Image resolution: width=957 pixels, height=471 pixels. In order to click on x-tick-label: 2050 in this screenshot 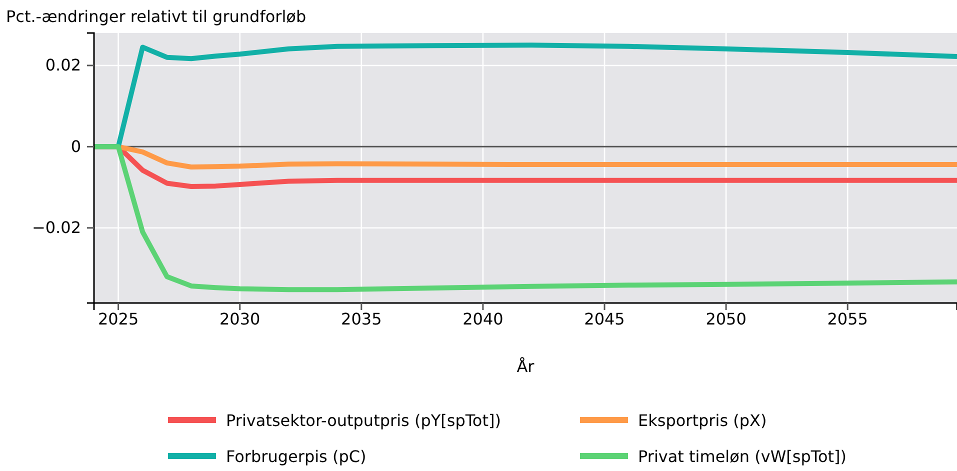, I will do `click(726, 318)`.